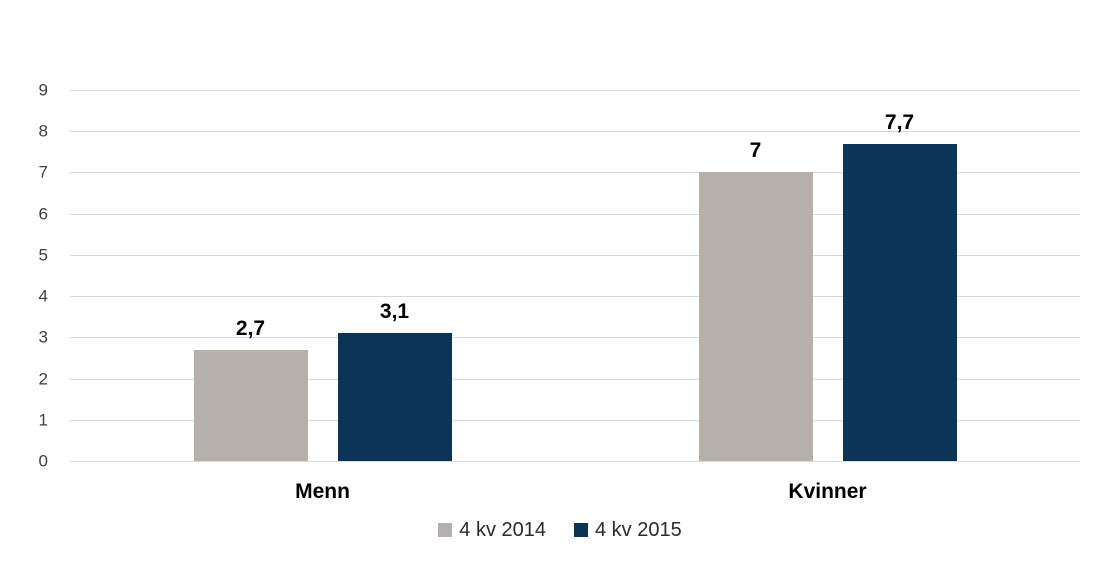 The height and width of the screenshot is (582, 1120). I want to click on bar-4-kv-2015-menn, so click(394, 397).